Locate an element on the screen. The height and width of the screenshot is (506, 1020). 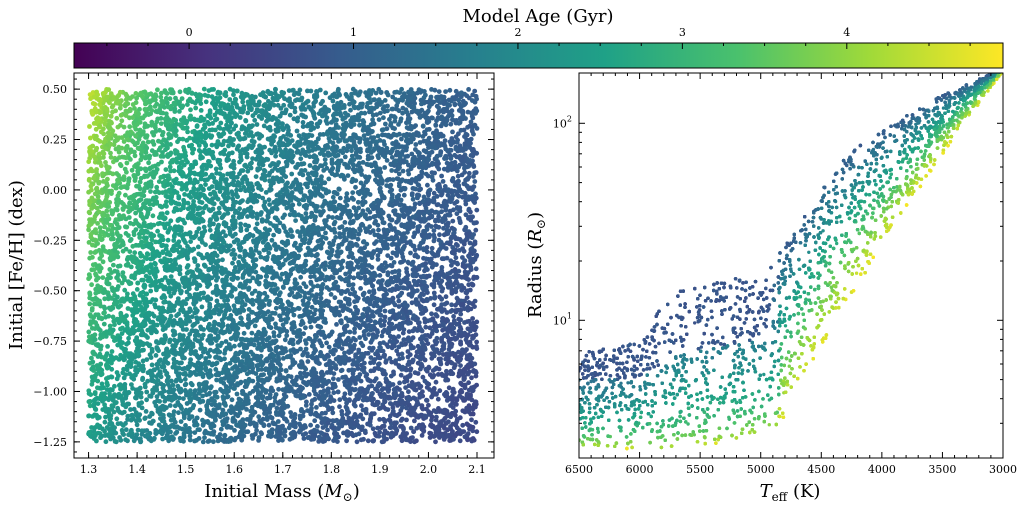
colorbar-gradient is located at coordinates (538, 55).